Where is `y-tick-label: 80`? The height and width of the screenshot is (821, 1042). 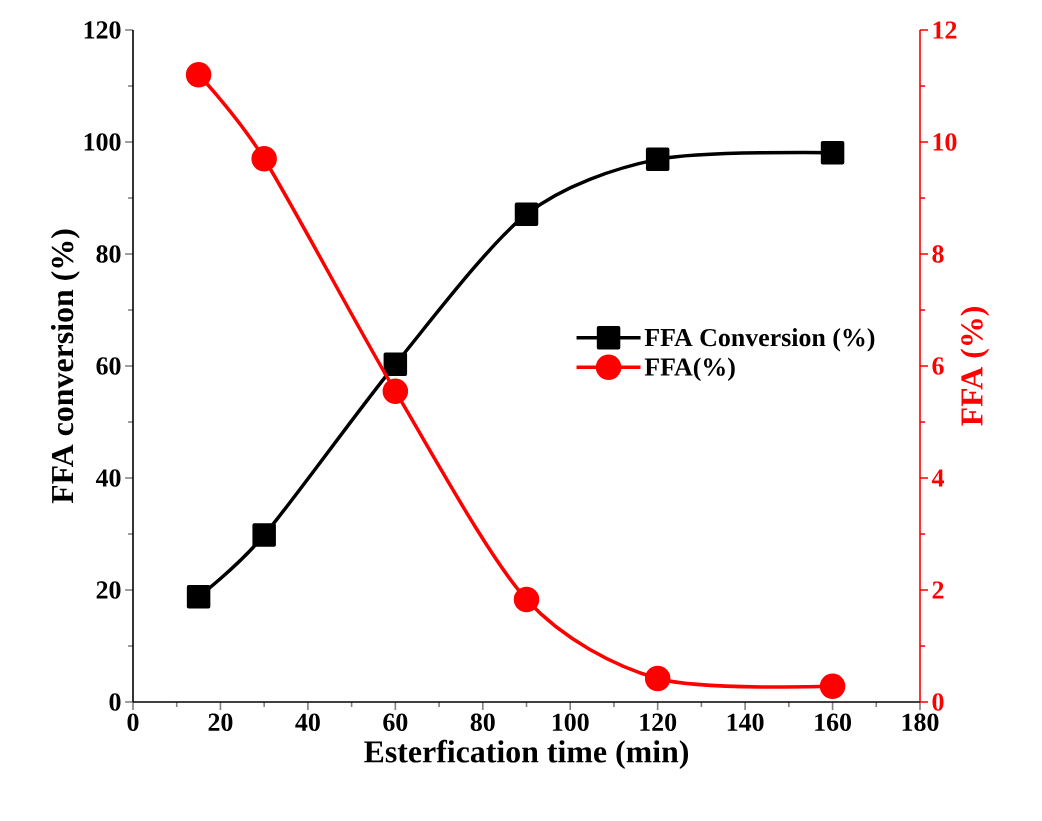 y-tick-label: 80 is located at coordinates (108, 254).